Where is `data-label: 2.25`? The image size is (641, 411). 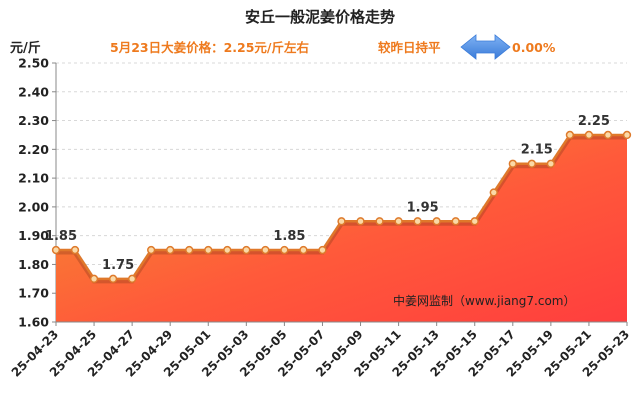 data-label: 2.25 is located at coordinates (594, 121).